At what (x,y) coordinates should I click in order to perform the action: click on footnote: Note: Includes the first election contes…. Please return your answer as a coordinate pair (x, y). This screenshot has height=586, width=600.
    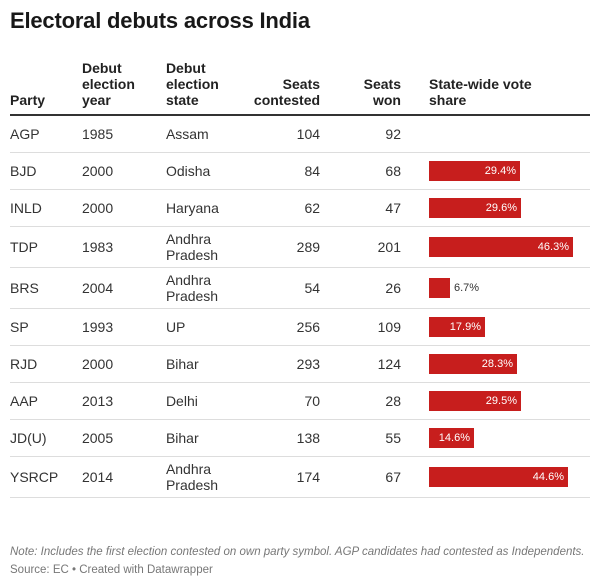
    Looking at the image, I should click on (297, 552).